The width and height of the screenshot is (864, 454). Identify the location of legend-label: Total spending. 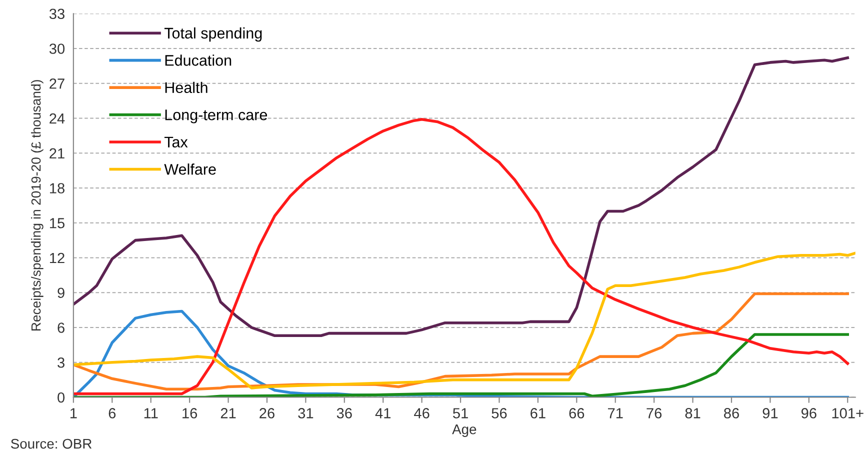
(213, 34).